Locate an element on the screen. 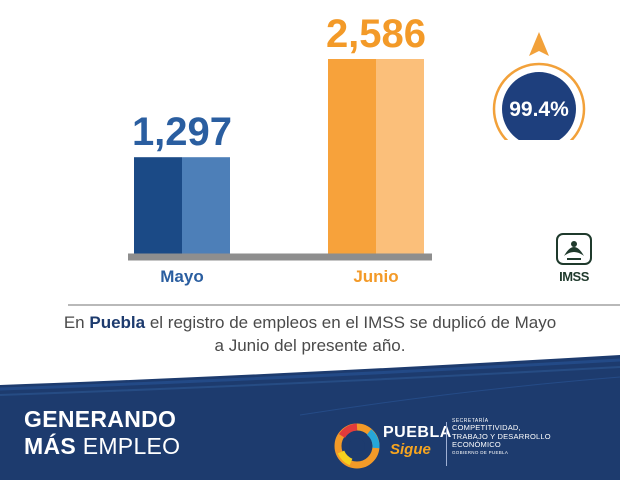 This screenshot has height=480, width=620. brand-separator is located at coordinates (446, 444).